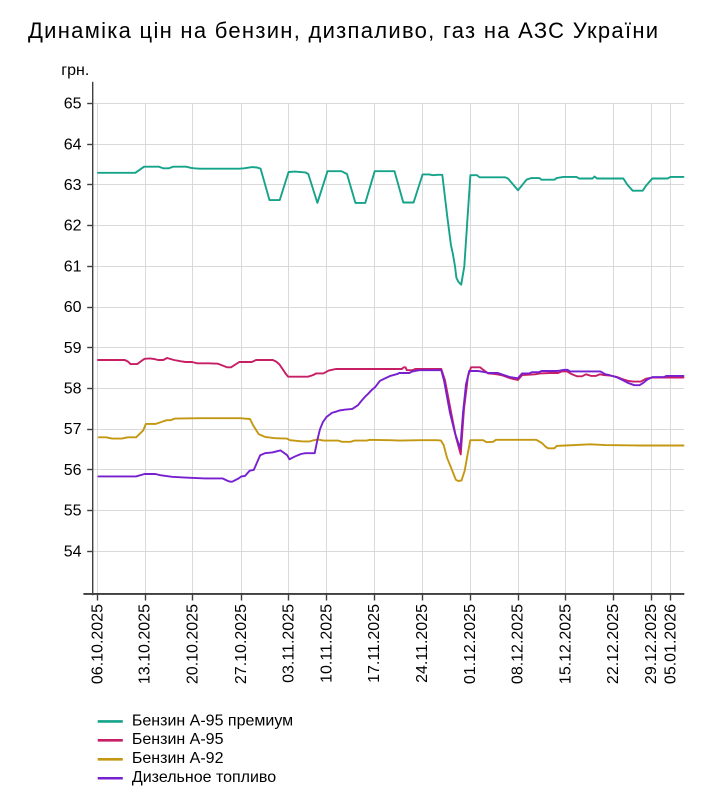 This screenshot has width=727, height=806. Describe the element at coordinates (422, 643) in the screenshot. I see `svg-text: 24.11.2025` at that location.